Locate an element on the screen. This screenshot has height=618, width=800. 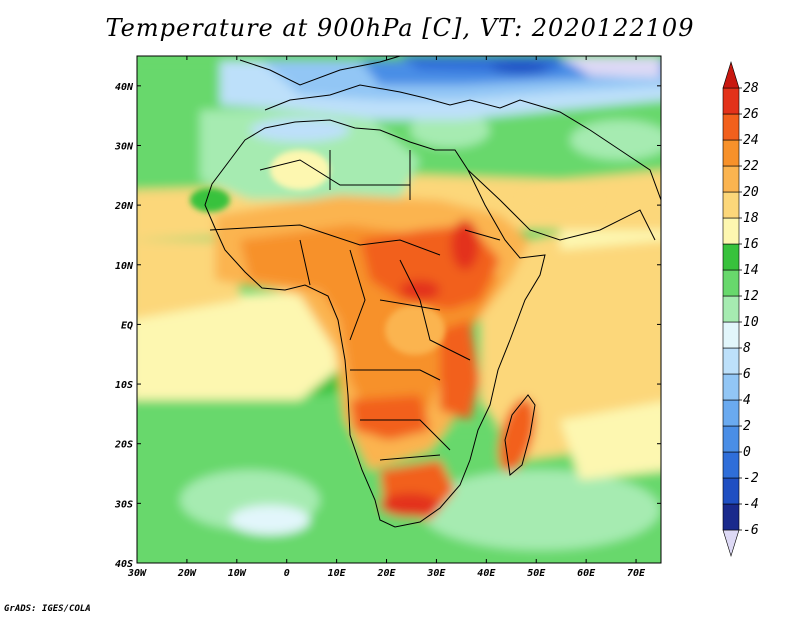
colorbar-label: 16 is located at coordinates (751, 244).